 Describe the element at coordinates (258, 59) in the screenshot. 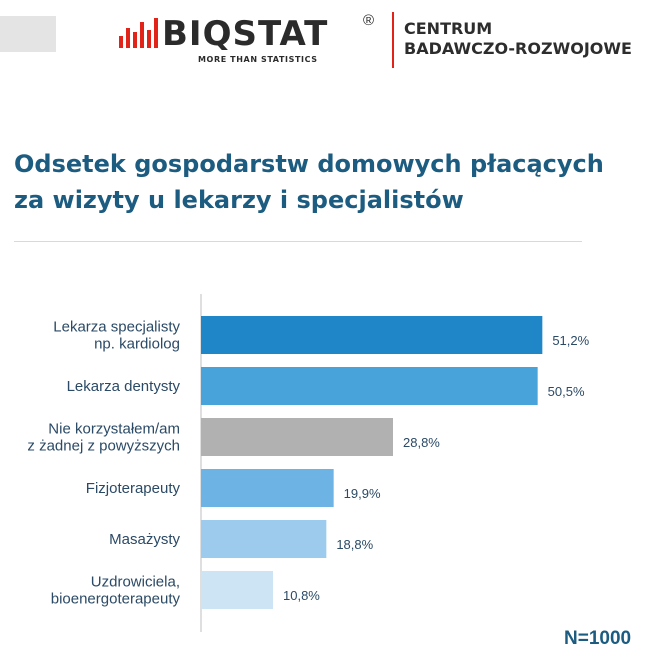

I see `logo-tagline: MORE THAN STATISTICS` at that location.